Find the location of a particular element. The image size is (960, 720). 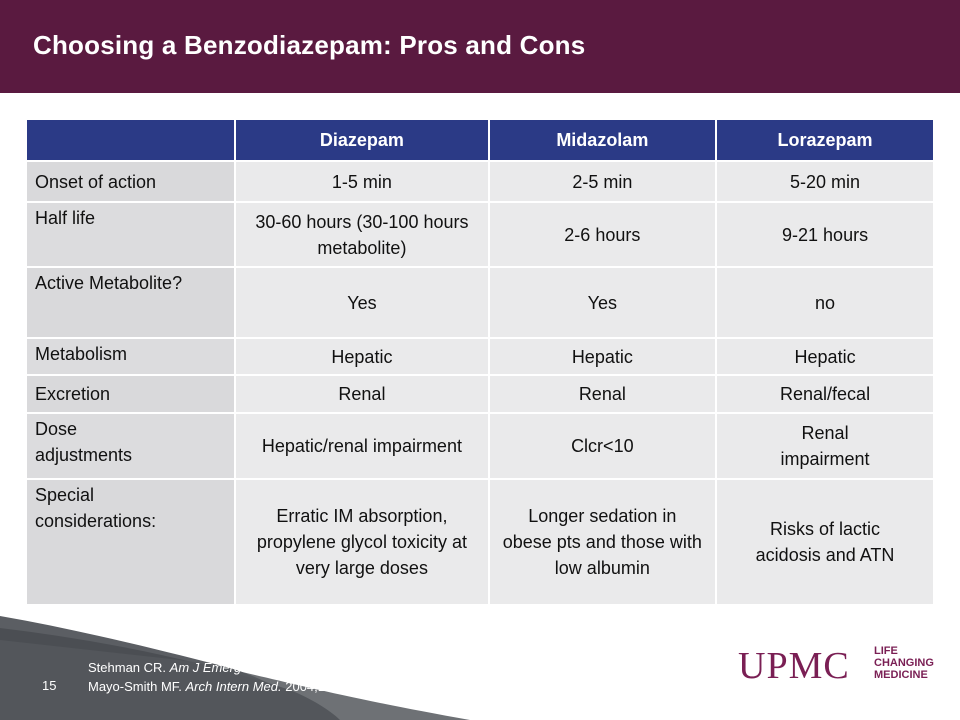

row-label: Active Metabolite? is located at coordinates (130, 302).